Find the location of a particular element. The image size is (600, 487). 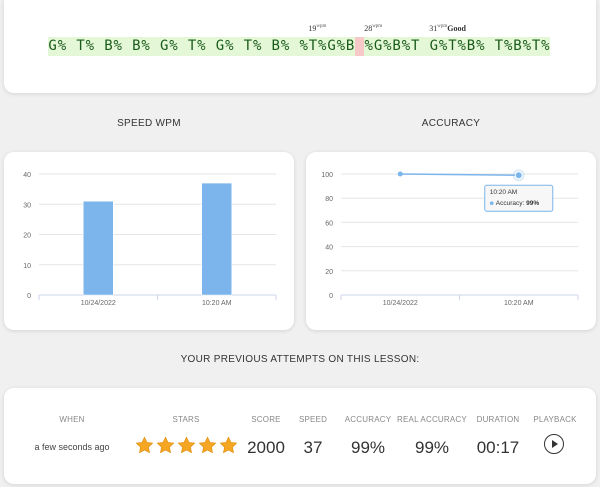

data-point is located at coordinates (518, 175).